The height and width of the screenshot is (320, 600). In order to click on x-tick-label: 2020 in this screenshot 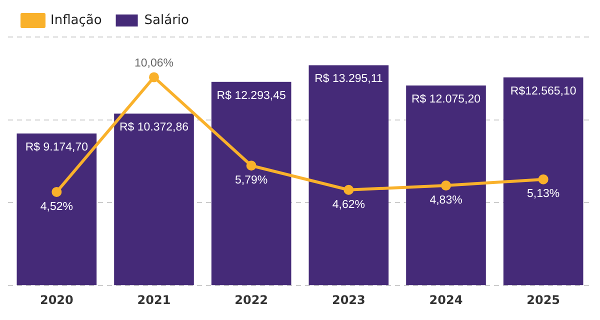, I will do `click(57, 299)`.